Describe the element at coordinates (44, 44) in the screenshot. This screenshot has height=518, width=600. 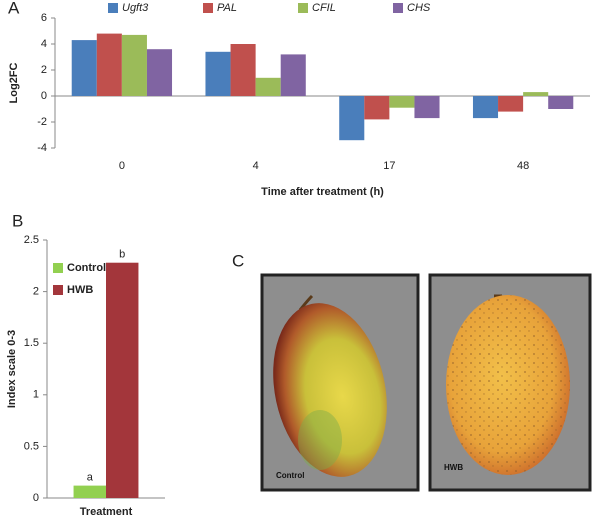
I see `y-tick-label: 4` at that location.